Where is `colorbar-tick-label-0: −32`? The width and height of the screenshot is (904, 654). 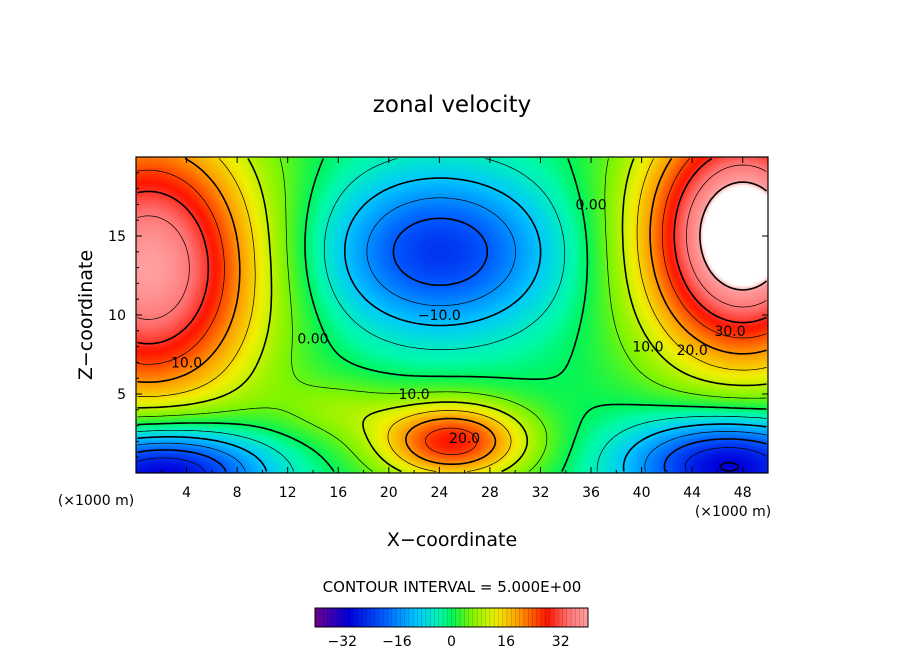
colorbar-tick-label-0: −32 is located at coordinates (343, 642).